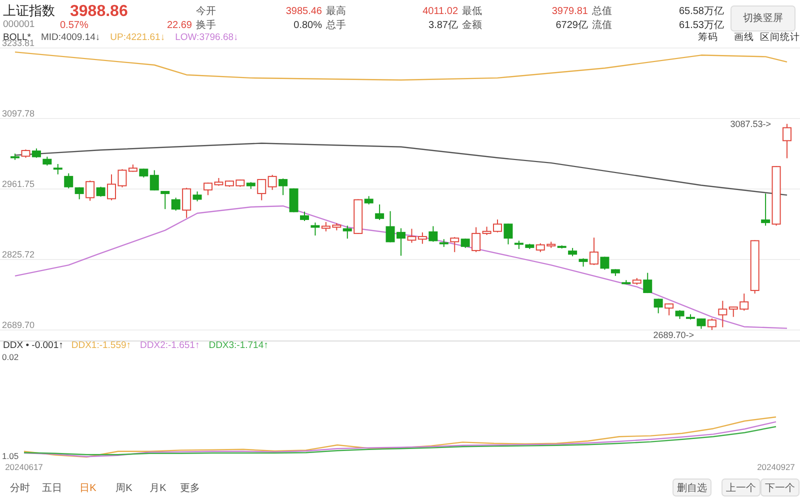  Describe the element at coordinates (33, 345) in the screenshot. I see `chart-title: DDX • -0.001↑` at that location.